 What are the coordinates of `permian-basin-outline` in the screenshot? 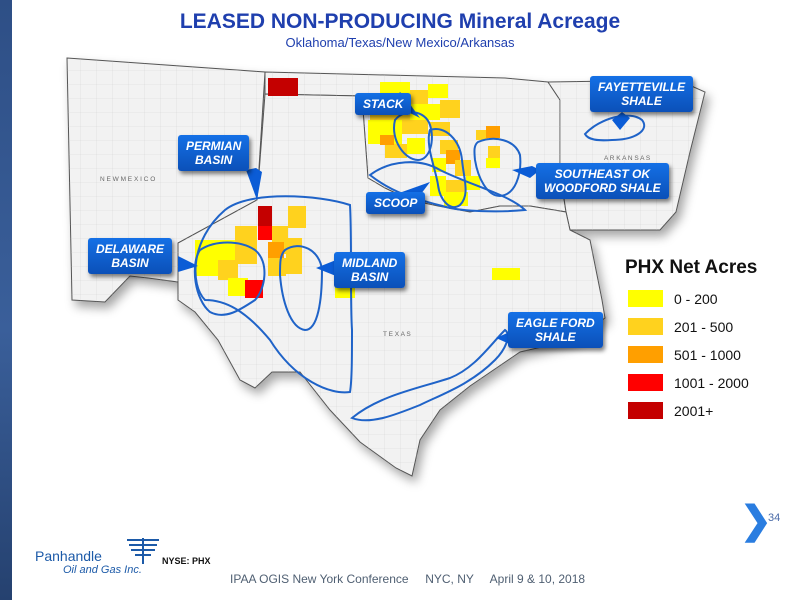 It's located at (274, 294).